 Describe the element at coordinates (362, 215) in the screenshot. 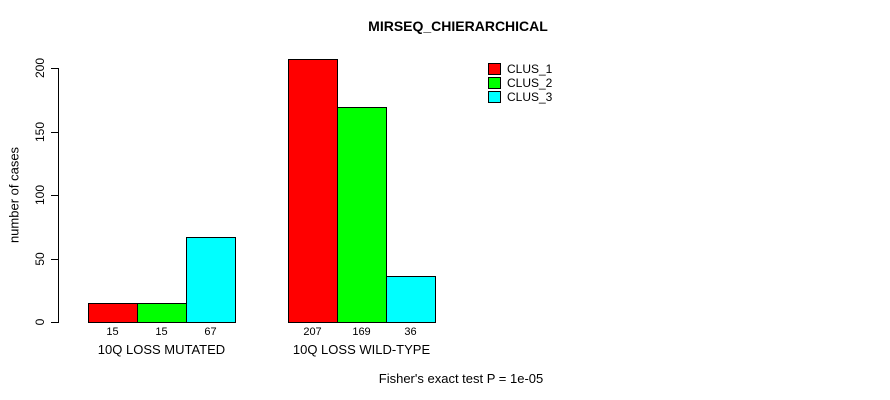

I see `bar-clus_2-group2` at that location.